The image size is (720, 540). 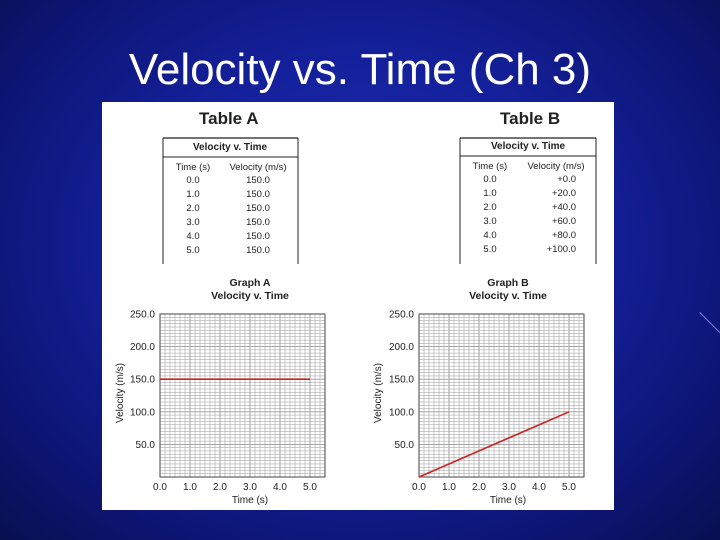 What do you see at coordinates (192, 250) in the screenshot?
I see `table-a-time-cell: 5.0` at bounding box center [192, 250].